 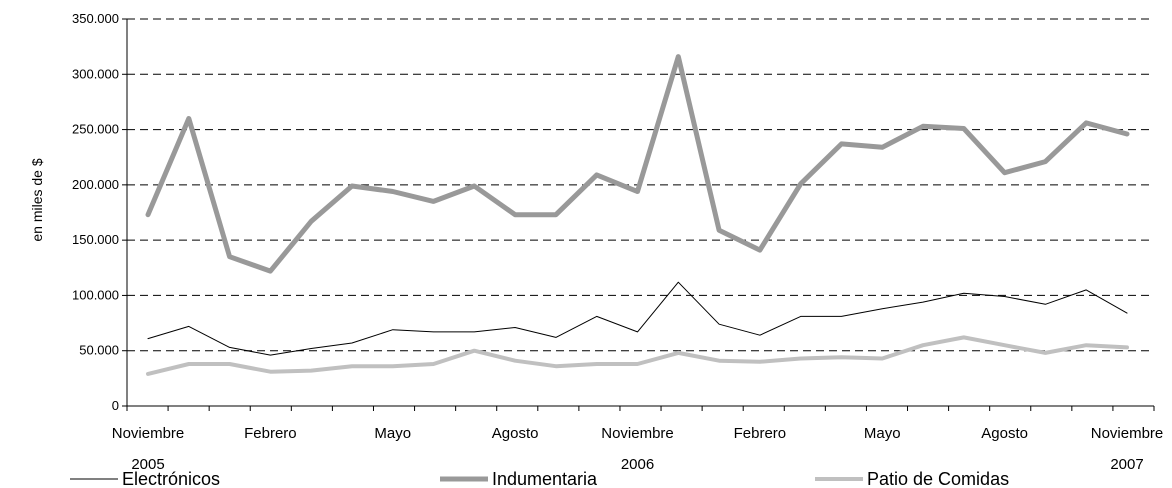 What do you see at coordinates (95, 18) in the screenshot?
I see `y-tick-label: 350.000` at bounding box center [95, 18].